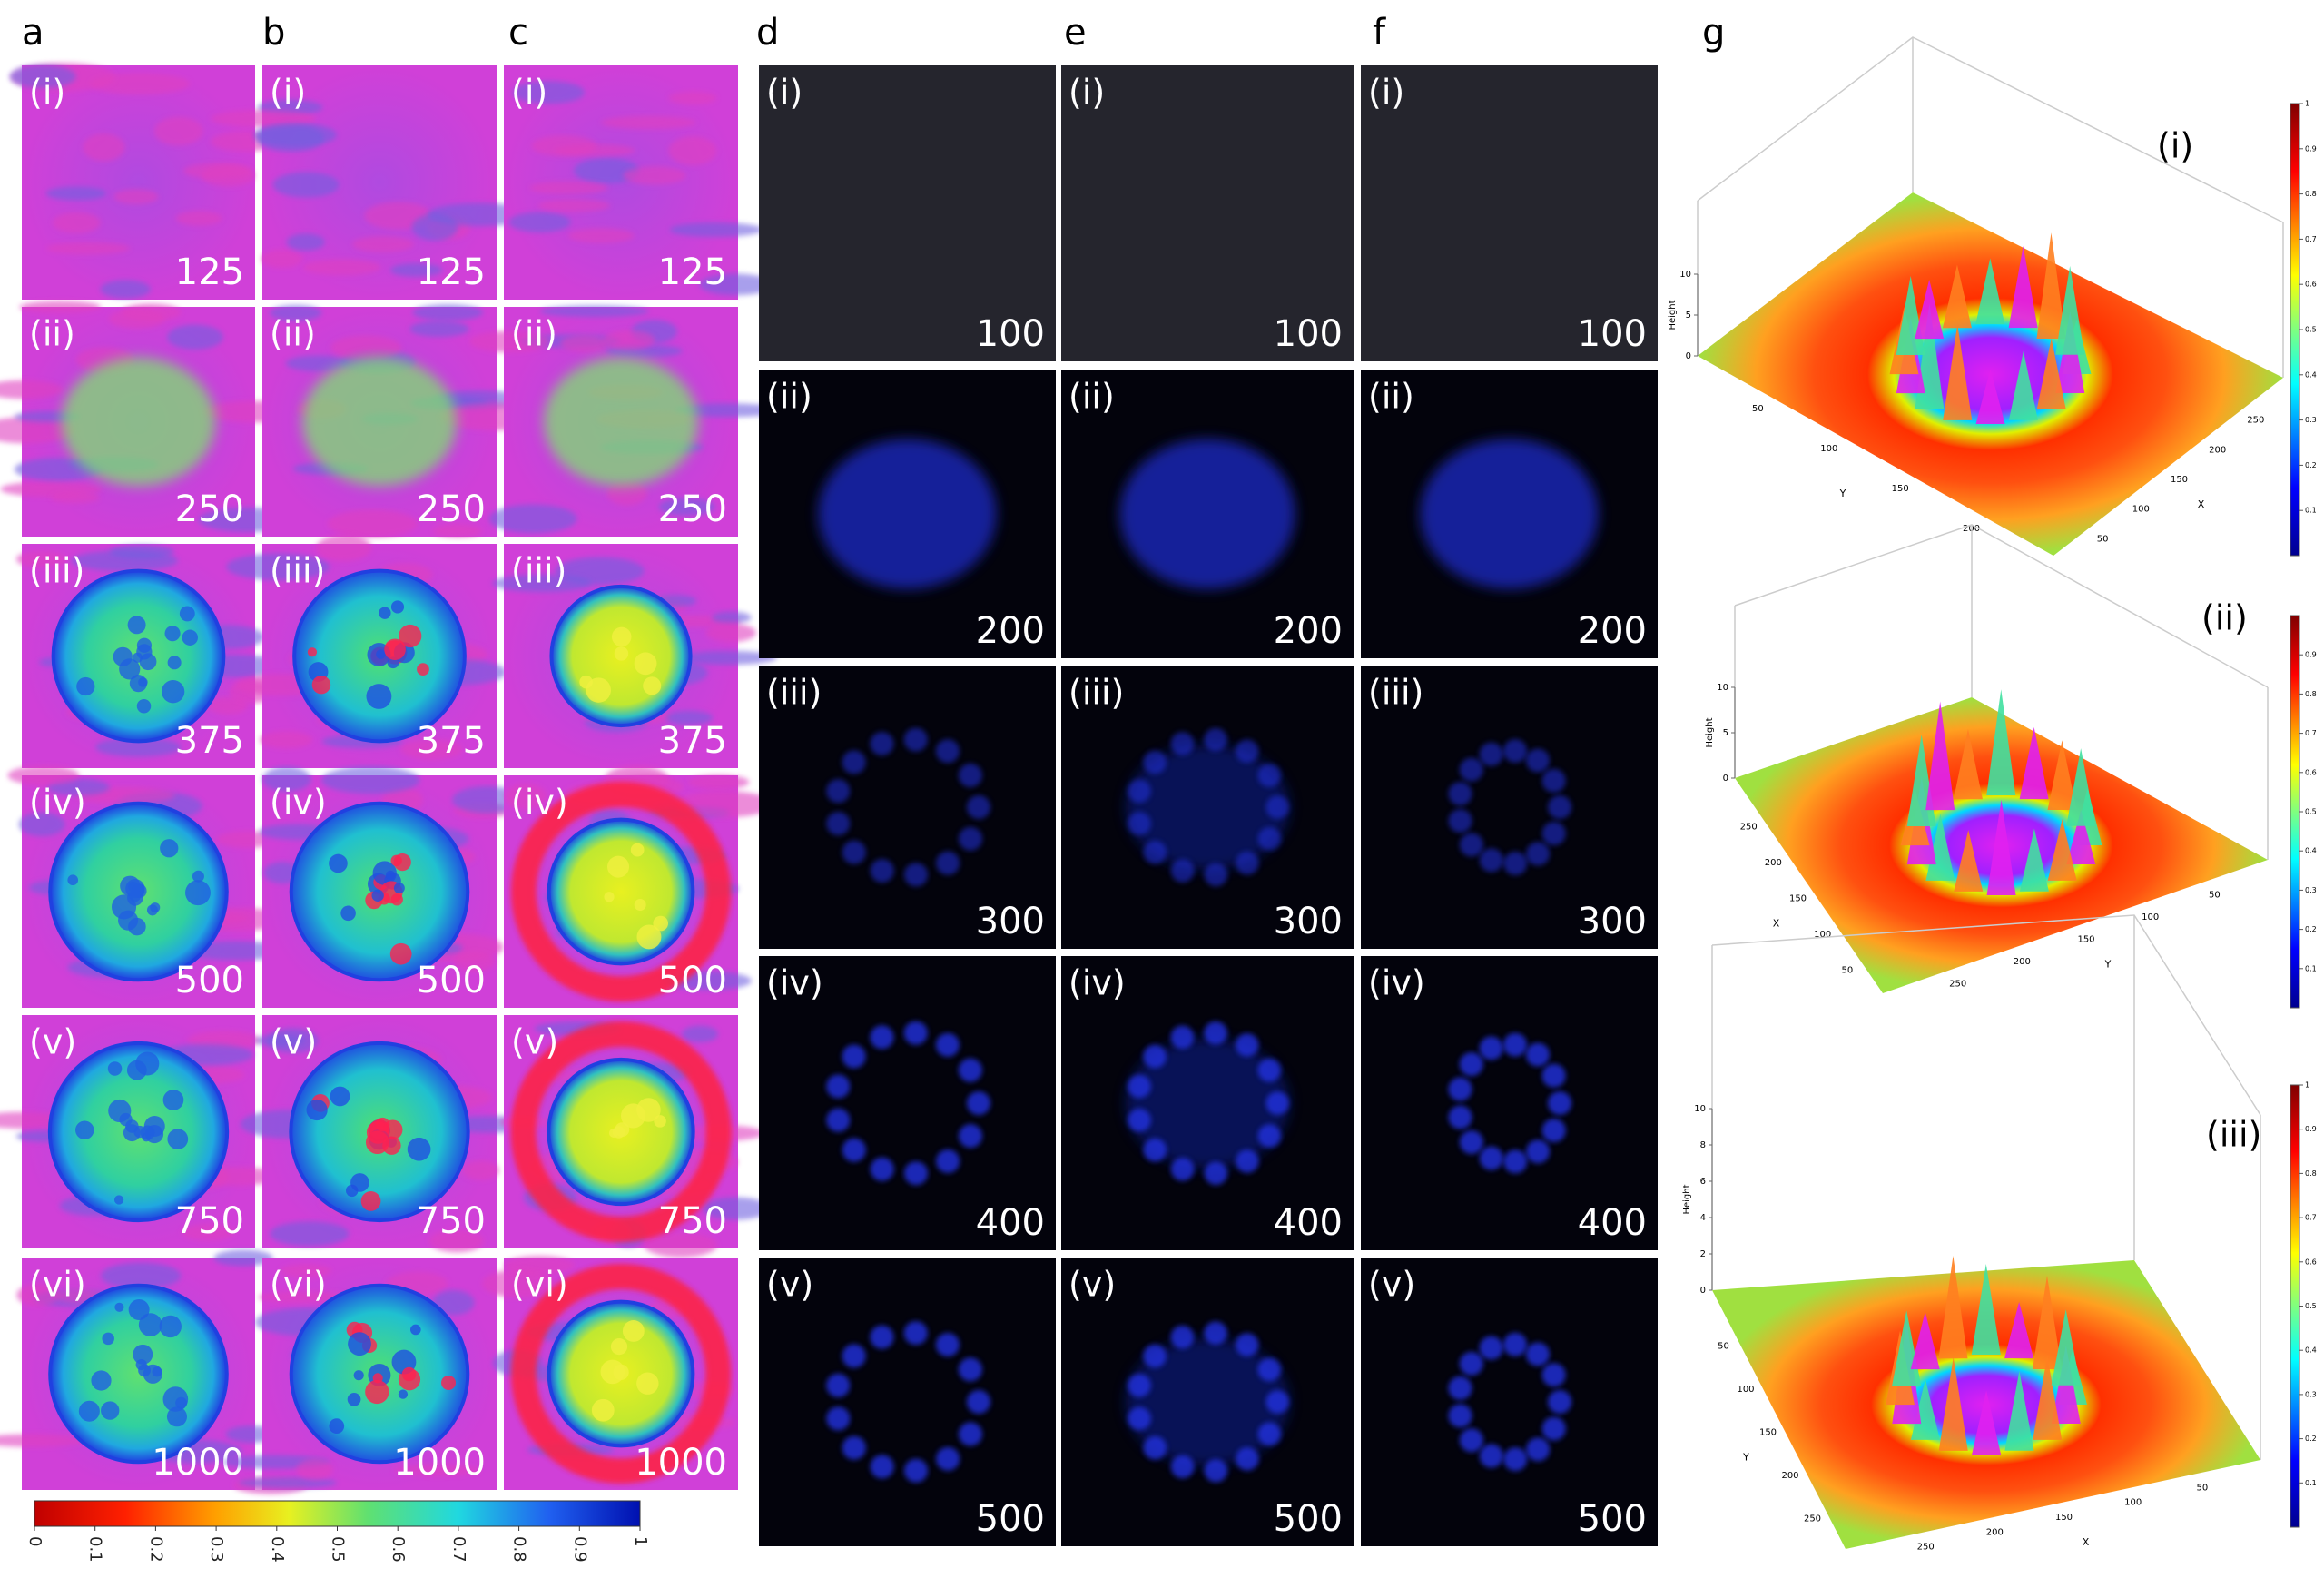 Image resolution: width=2324 pixels, height=1588 pixels. Describe the element at coordinates (298, 1285) in the screenshot. I see `image-label: (vi)` at that location.